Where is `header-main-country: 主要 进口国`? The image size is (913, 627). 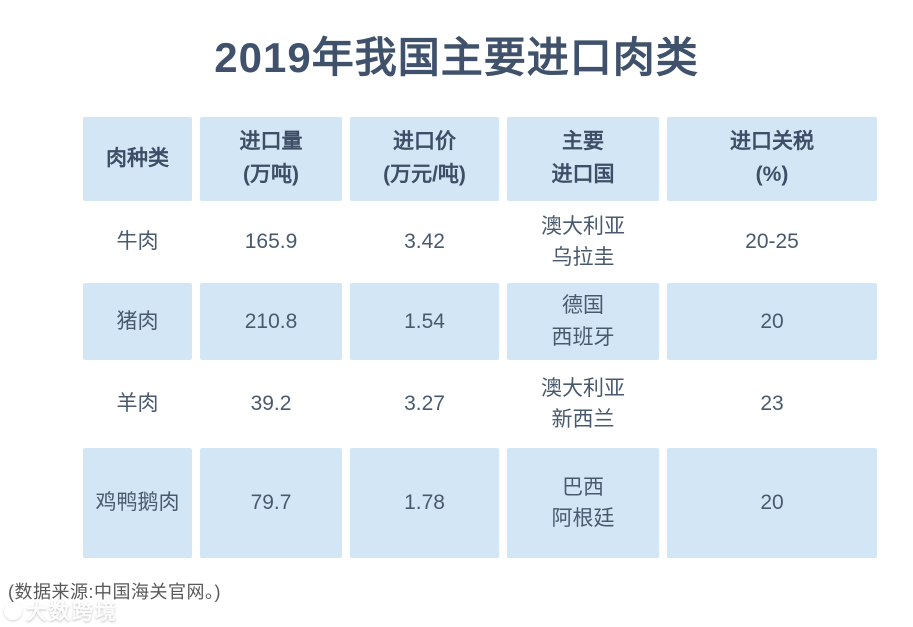
header-main-country: 主要 进口国 is located at coordinates (583, 159).